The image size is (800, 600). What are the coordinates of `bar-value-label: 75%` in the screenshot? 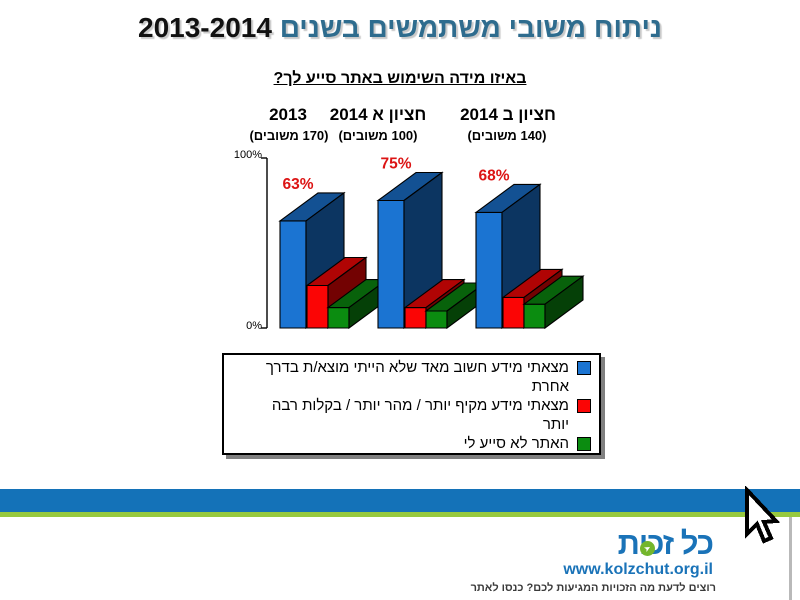 It's located at (395, 164).